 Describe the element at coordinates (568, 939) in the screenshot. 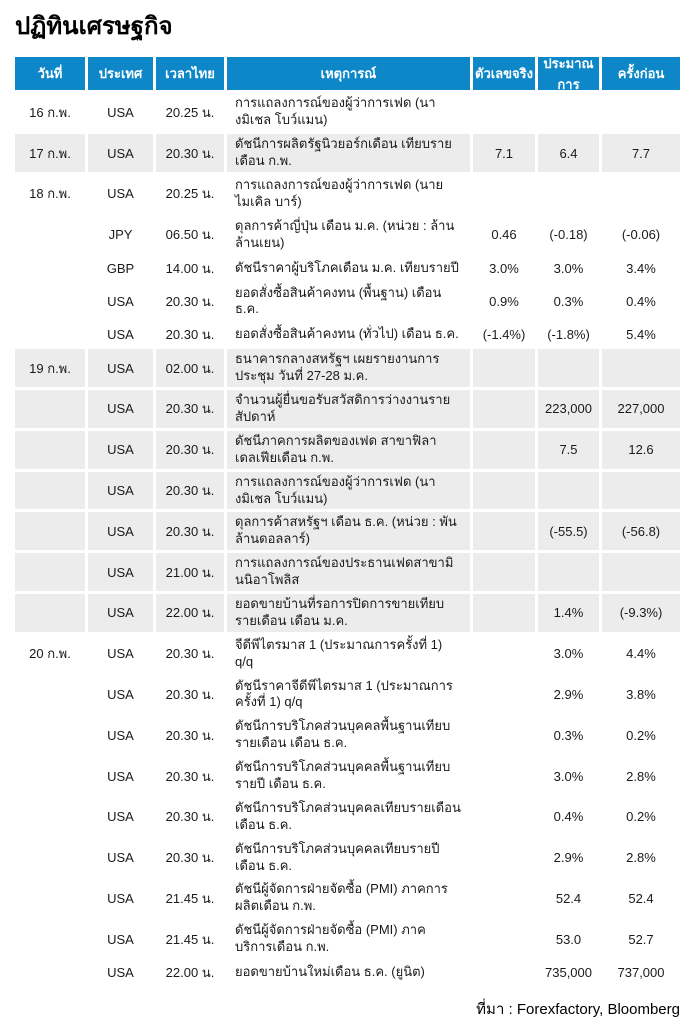

I see `cell-forecast: 53.0` at that location.